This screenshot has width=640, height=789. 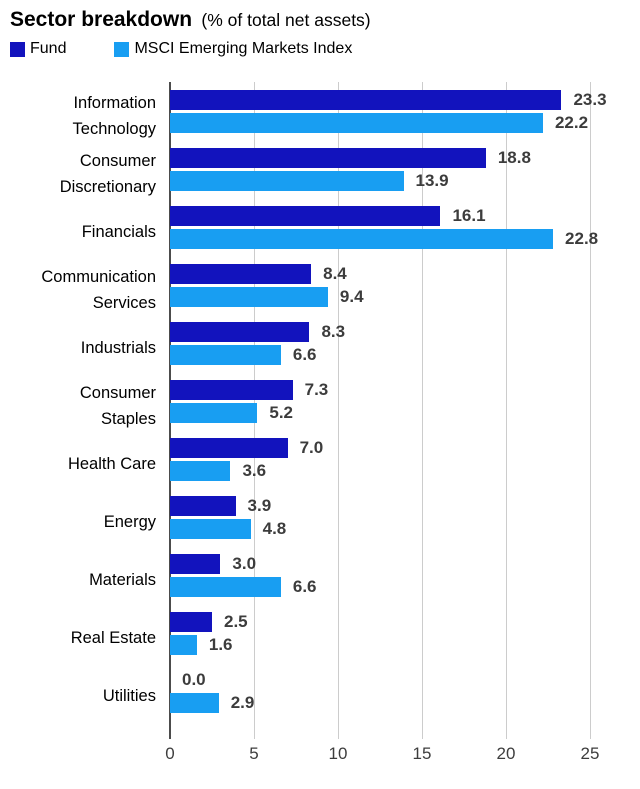 What do you see at coordinates (571, 122) in the screenshot?
I see `index-value-label: 22.2` at bounding box center [571, 122].